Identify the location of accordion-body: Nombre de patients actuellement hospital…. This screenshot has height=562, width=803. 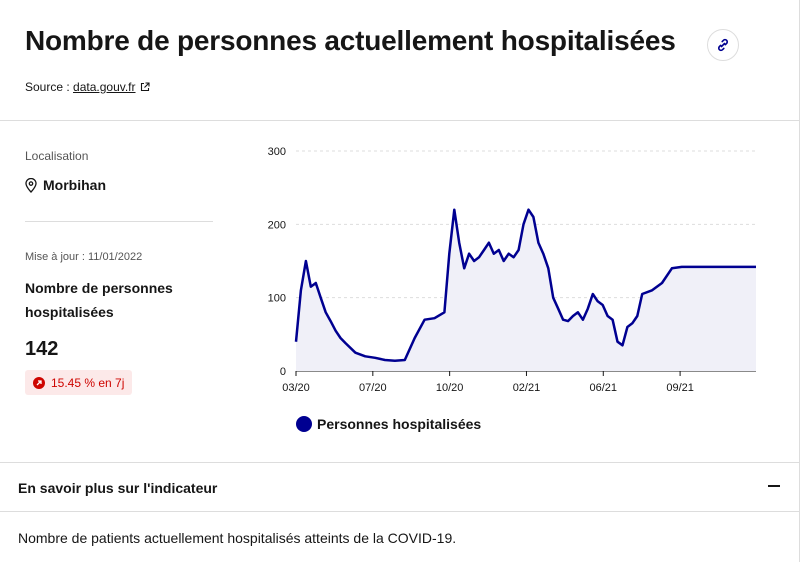
(237, 538).